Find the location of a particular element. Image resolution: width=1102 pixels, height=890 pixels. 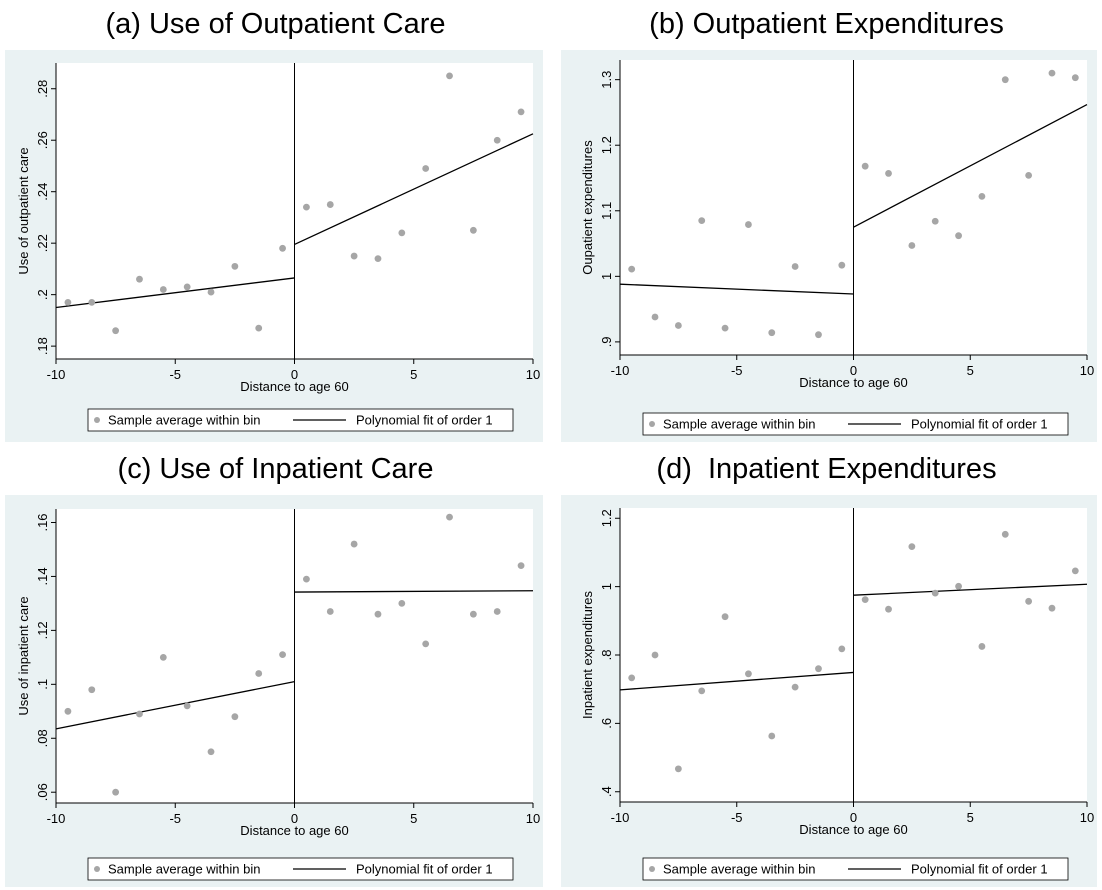

y-tick-label: .2 is located at coordinates (42, 294).